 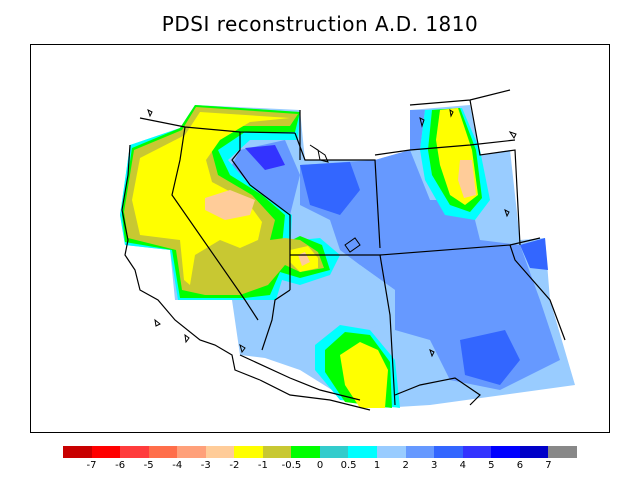 I want to click on legend-tick-label: 0, so click(x=320, y=465).